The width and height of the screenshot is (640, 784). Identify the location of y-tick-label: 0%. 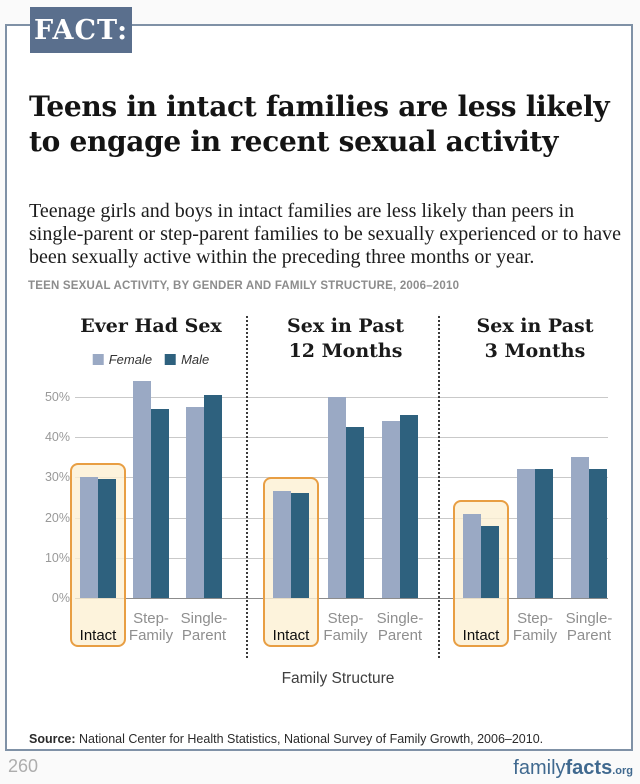
(60, 598).